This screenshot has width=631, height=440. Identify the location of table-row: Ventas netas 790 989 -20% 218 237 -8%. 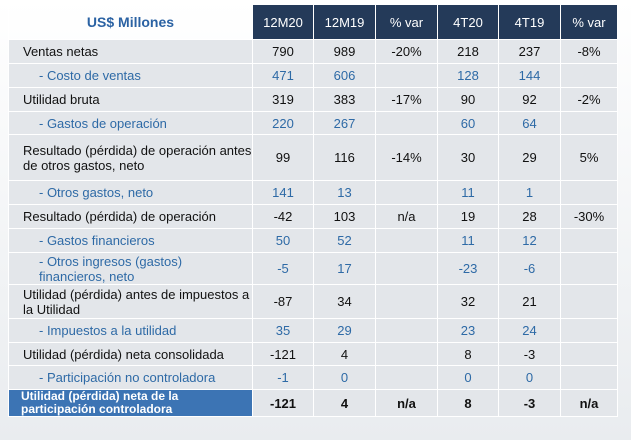
(313, 51).